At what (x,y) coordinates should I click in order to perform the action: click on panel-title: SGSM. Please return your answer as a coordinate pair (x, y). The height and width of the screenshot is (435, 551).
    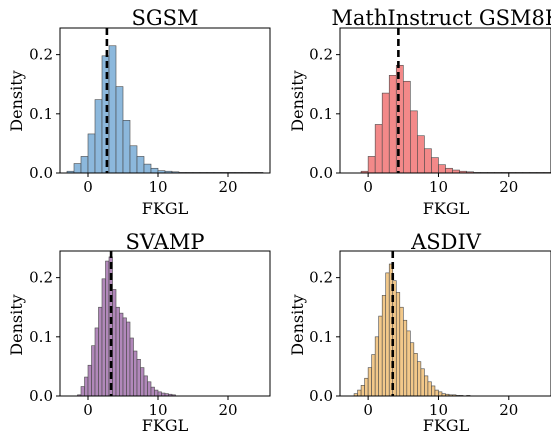
    Looking at the image, I should click on (164, 18).